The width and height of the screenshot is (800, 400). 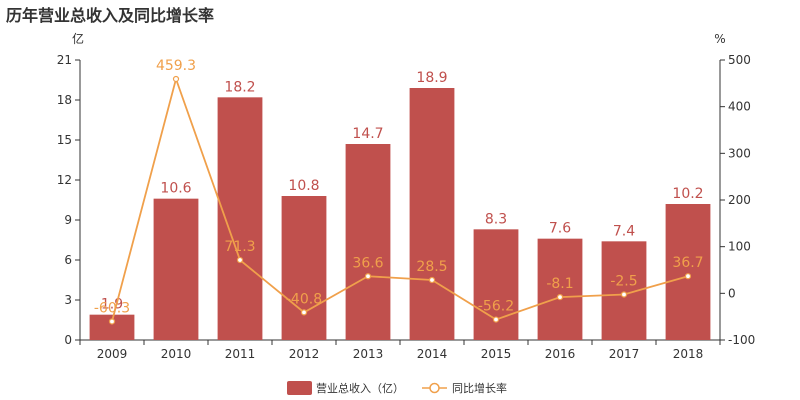 I want to click on revenue-bar-label: 7.4, so click(x=624, y=231).